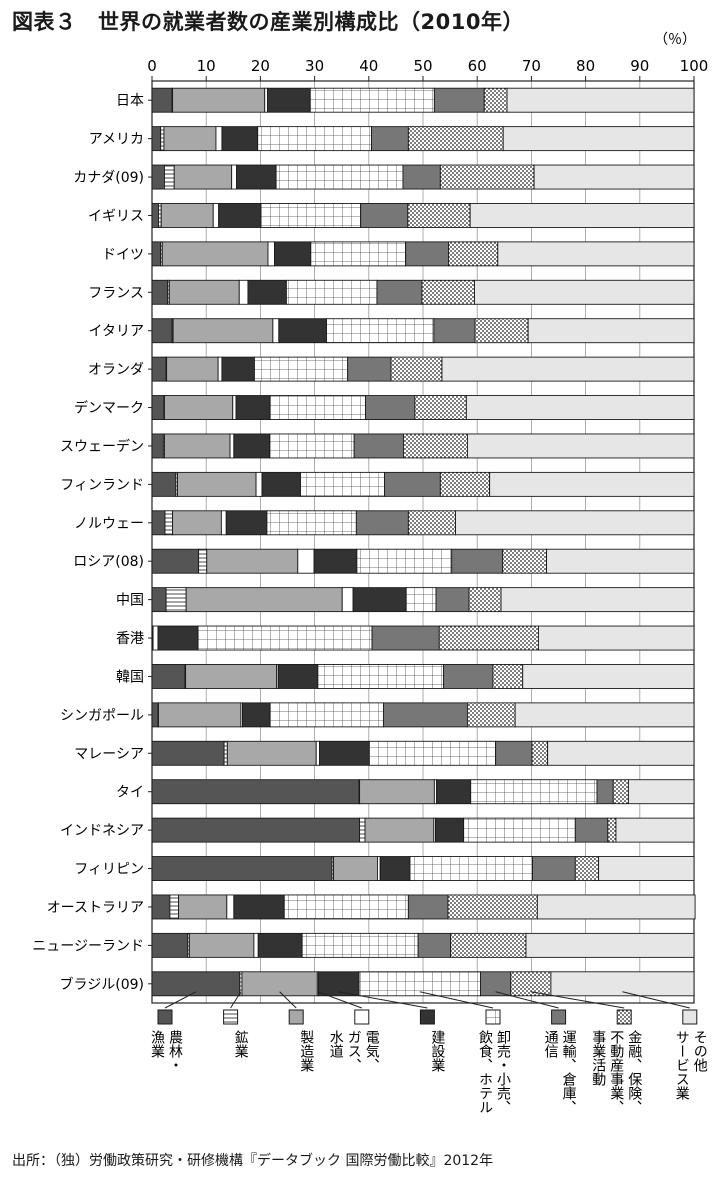 This screenshot has height=1186, width=722. I want to click on category-label: インドネシア, so click(102, 831).